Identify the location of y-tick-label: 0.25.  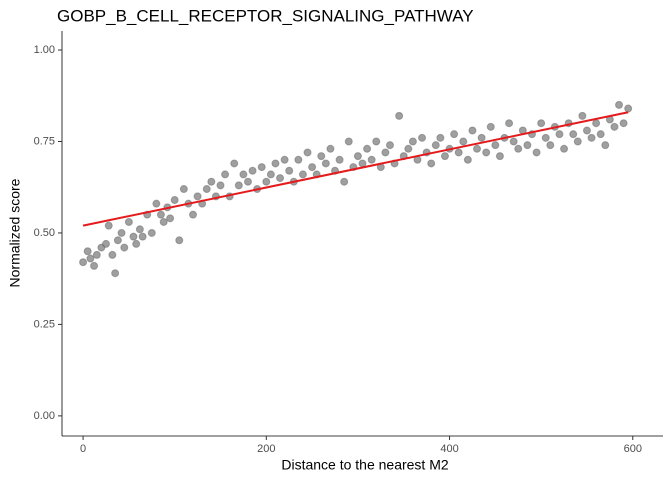
(44, 324).